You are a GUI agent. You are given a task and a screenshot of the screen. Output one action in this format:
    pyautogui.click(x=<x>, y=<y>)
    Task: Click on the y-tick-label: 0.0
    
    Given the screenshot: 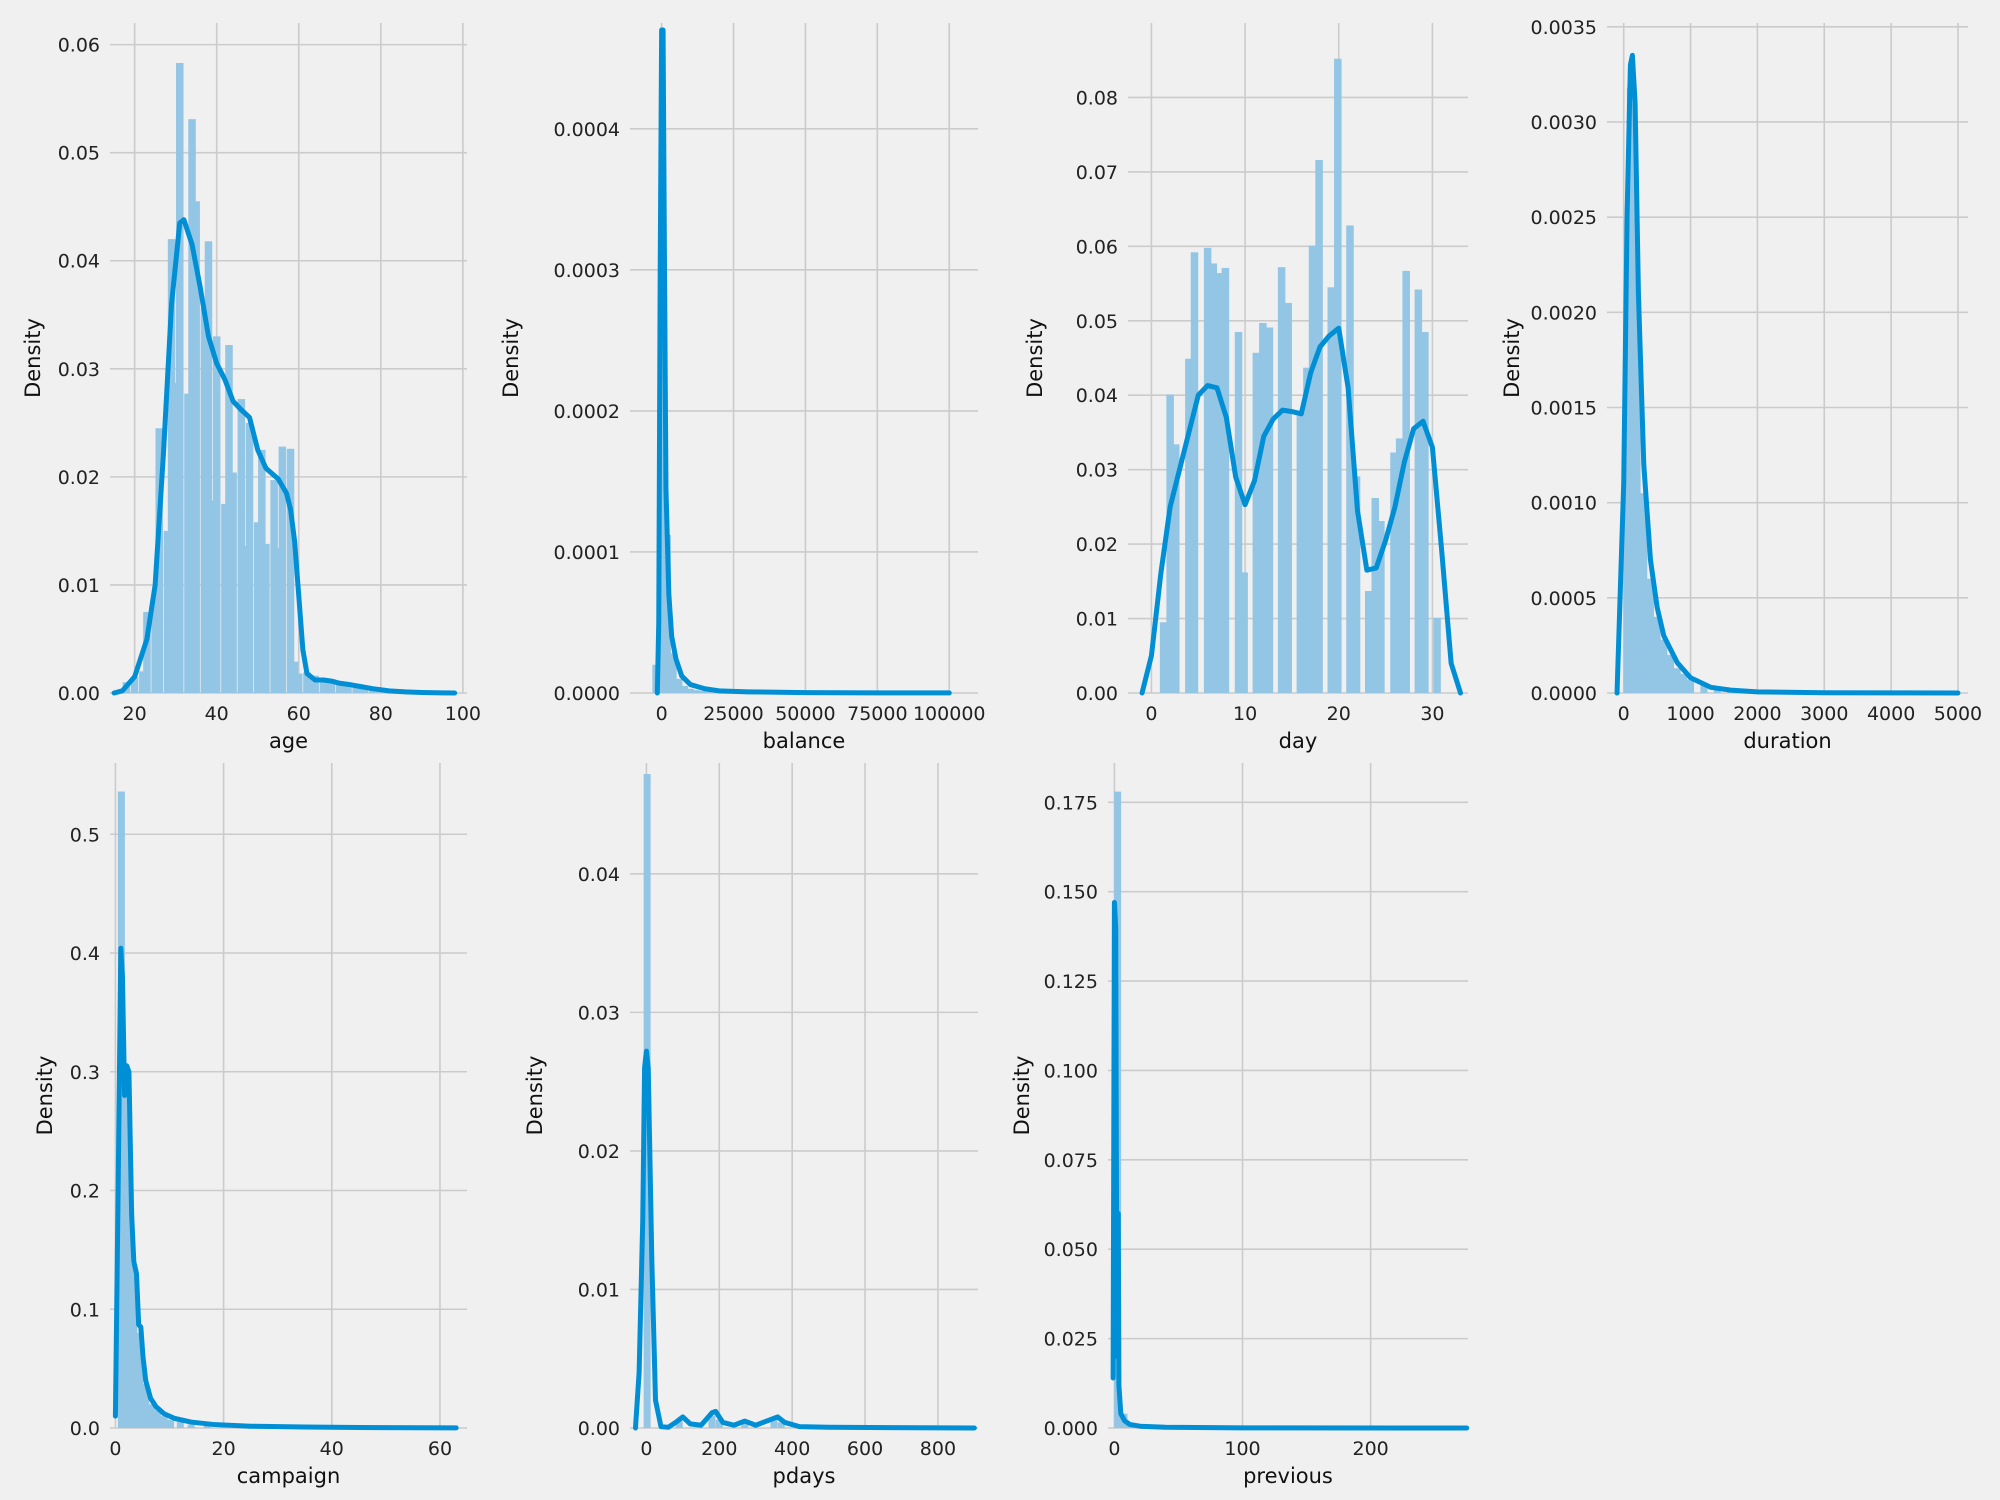 What is the action you would take?
    pyautogui.click(x=85, y=1429)
    